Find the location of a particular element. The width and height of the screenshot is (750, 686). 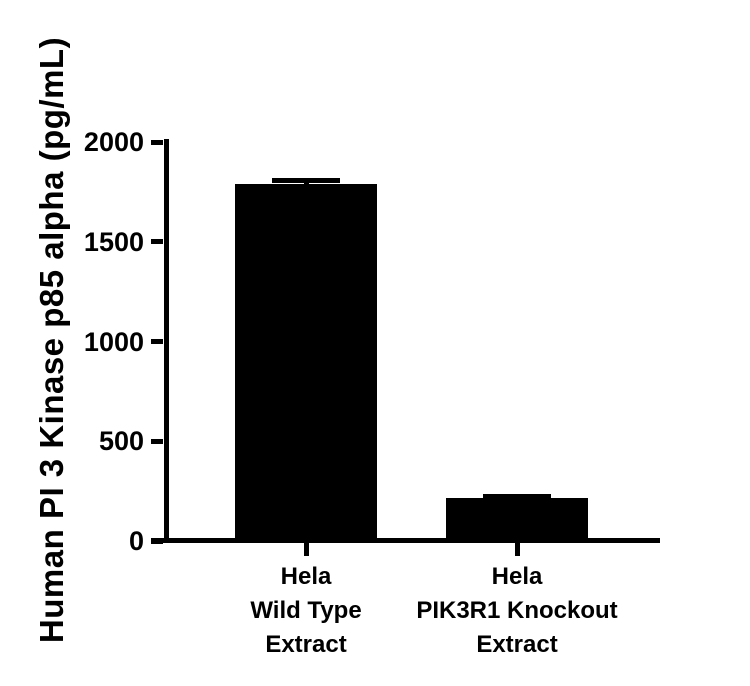

category-label: Hela PIK3R1 Knockout Extract is located at coordinates (517, 611).